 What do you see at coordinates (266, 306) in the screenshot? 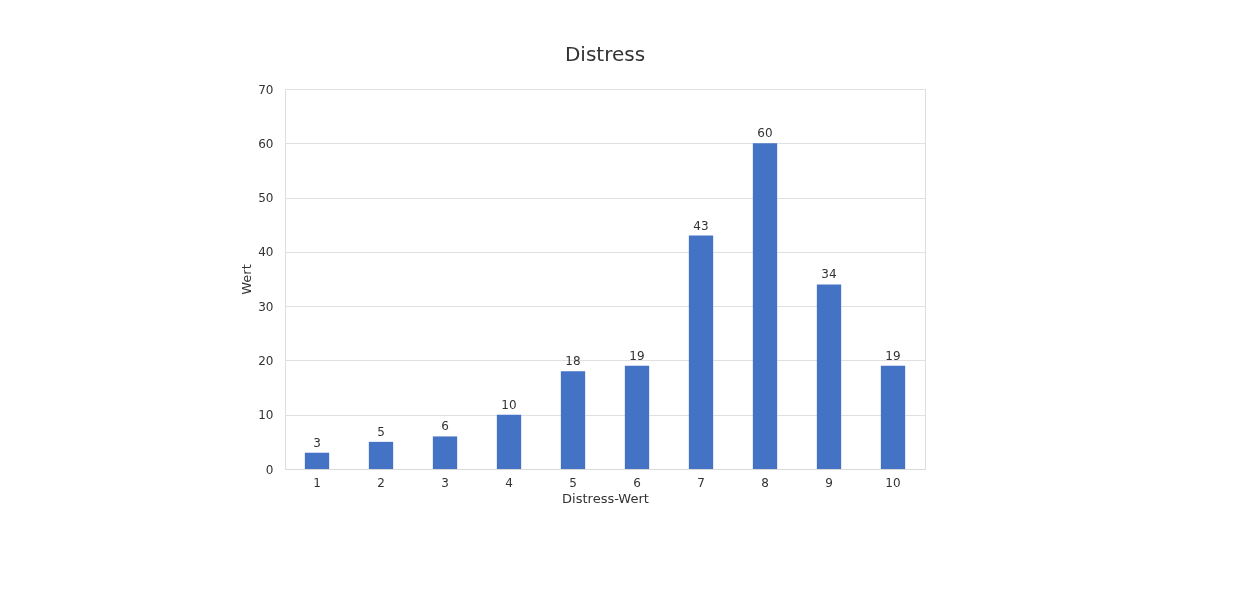
I see `y-tick-label: 30` at bounding box center [266, 306].